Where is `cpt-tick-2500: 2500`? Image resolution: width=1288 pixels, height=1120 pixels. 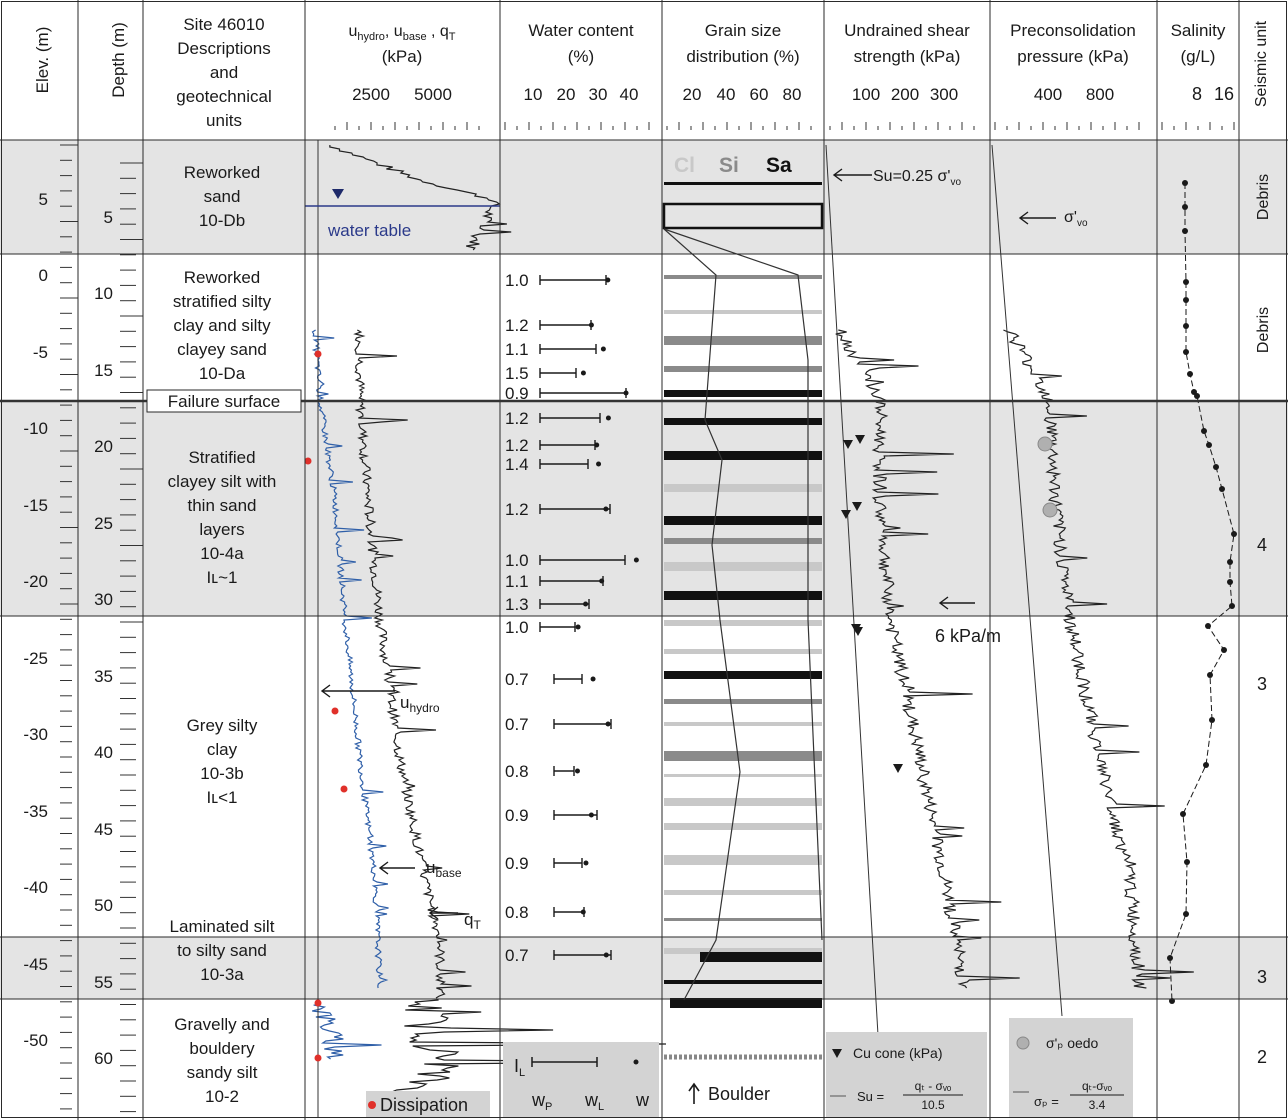
cpt-tick-2500: 2500 is located at coordinates (371, 94).